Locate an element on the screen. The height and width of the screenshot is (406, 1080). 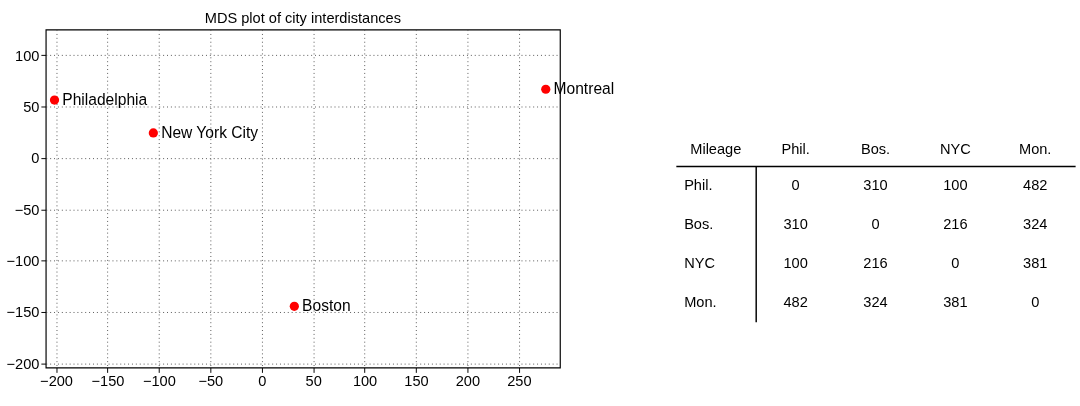
x-tick-label: Bos. is located at coordinates (875, 148).